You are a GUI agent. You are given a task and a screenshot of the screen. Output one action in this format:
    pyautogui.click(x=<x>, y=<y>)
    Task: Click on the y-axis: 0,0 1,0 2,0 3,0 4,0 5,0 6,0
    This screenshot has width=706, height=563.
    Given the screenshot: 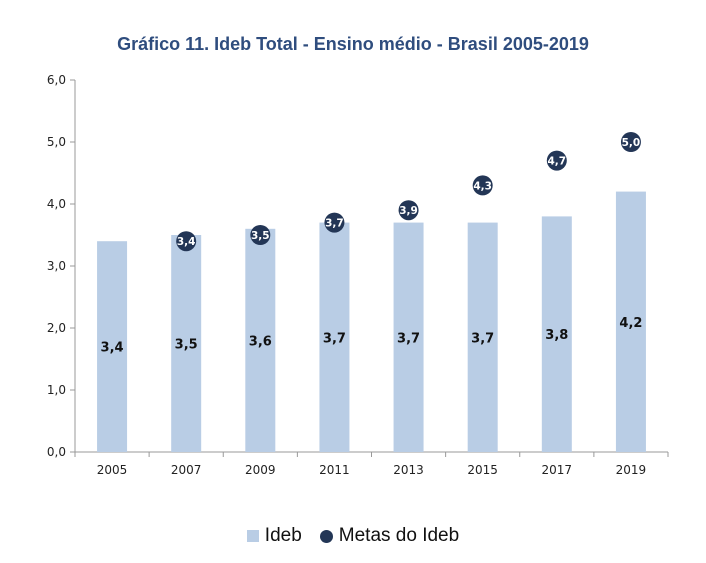 What is the action you would take?
    pyautogui.click(x=61, y=266)
    